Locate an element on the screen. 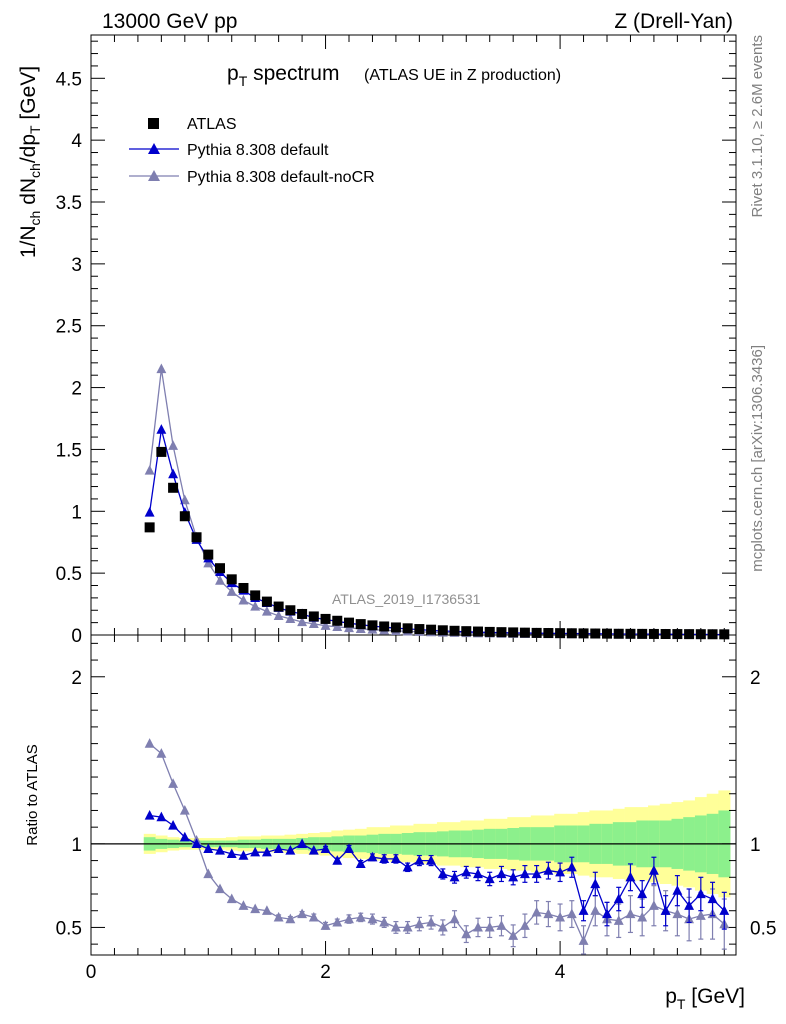 Image resolution: width=786 pixels, height=1024 pixels. ratio-xtick-label: 2 is located at coordinates (325, 972).